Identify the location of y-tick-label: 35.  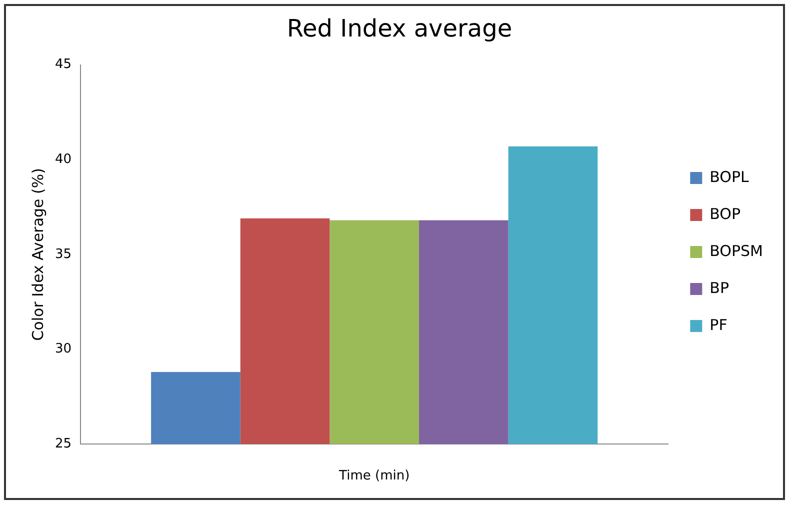
(63, 254).